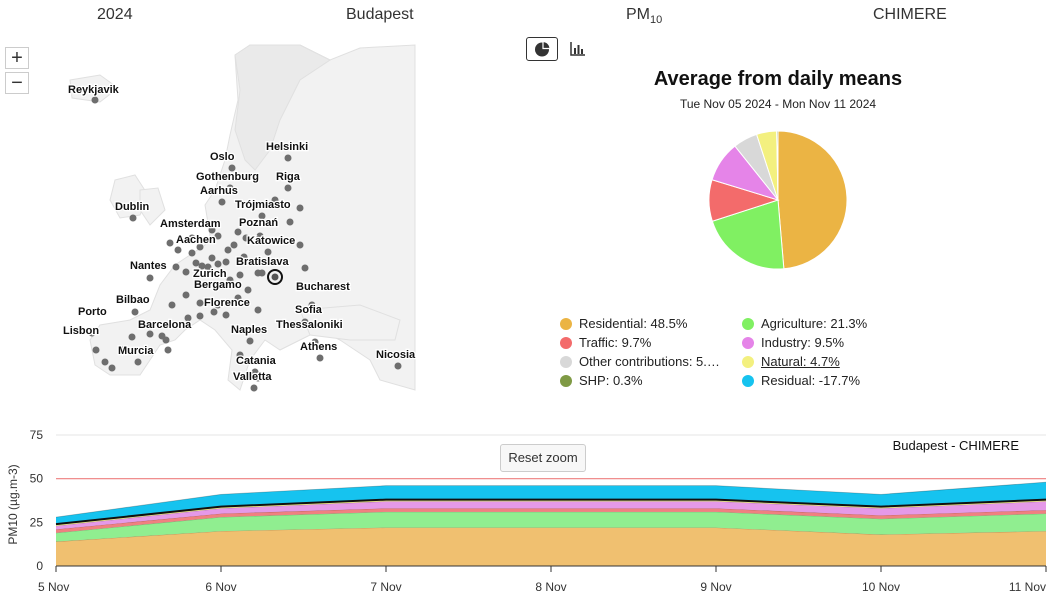 The width and height of the screenshot is (1061, 604). Describe the element at coordinates (605, 342) in the screenshot. I see `legend-item: Traffic: 9.7%` at that location.